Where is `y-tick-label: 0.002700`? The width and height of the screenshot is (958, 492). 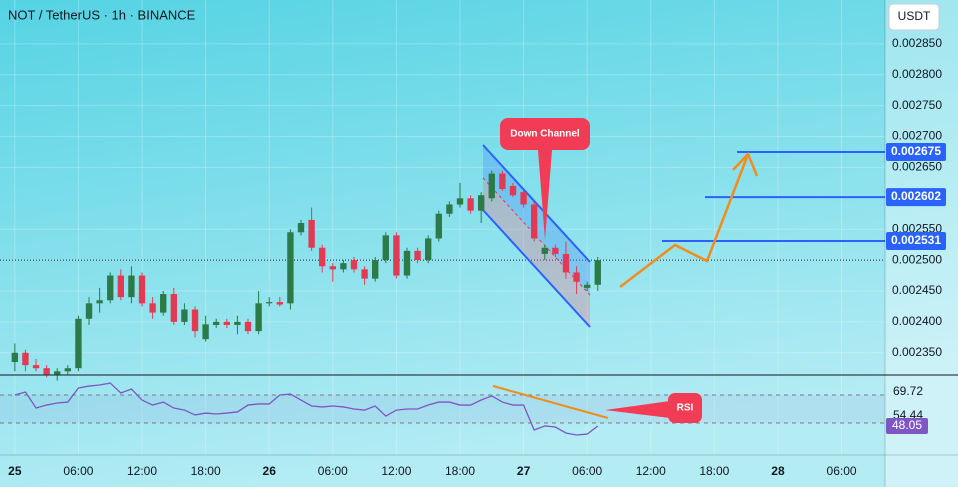
y-tick-label: 0.002700 is located at coordinates (917, 136).